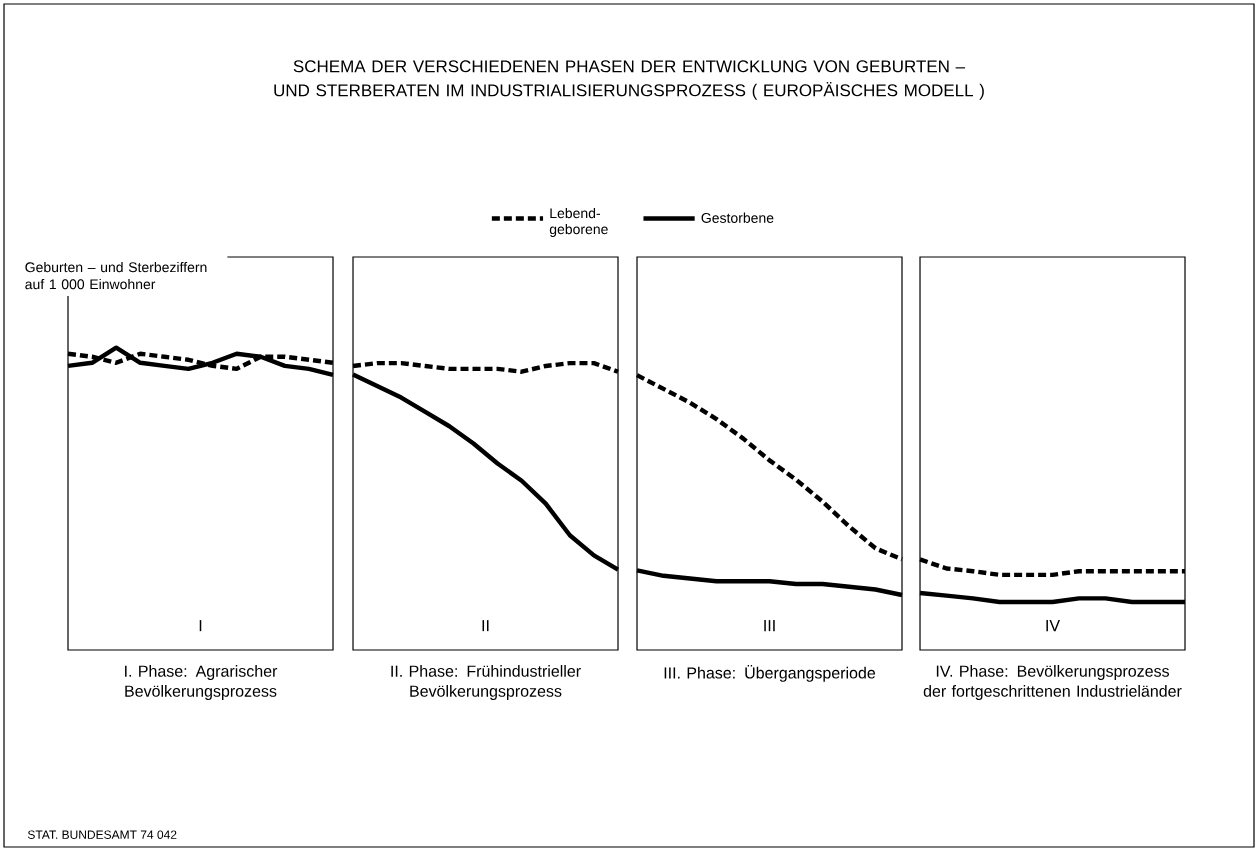  Describe the element at coordinates (201, 682) in the screenshot. I see `x-axis-title: I. Phase: Agrarischer Bevölkerungsprozess` at that location.